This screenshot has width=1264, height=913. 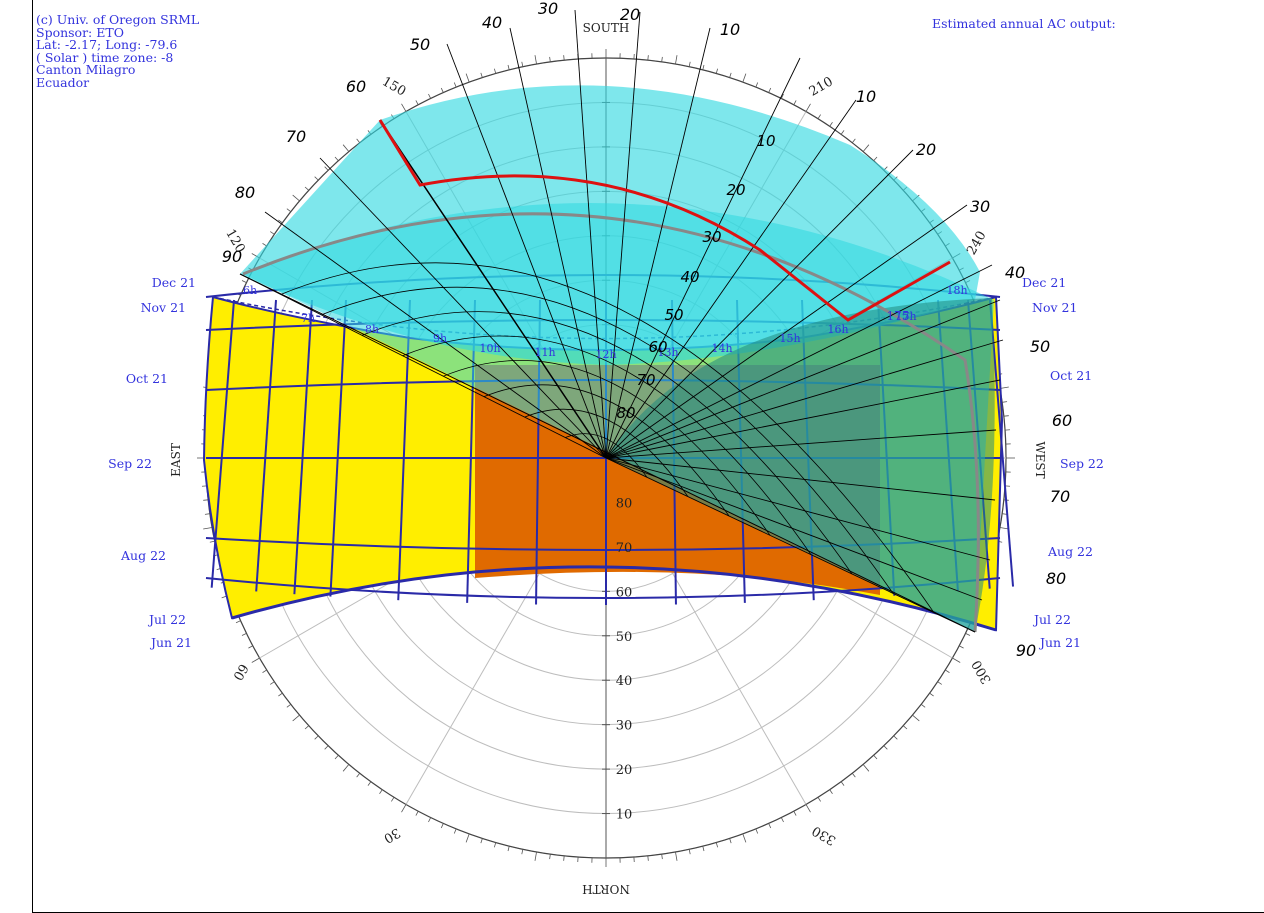 What do you see at coordinates (372, 329) in the screenshot?
I see `hour-label: 8h` at bounding box center [372, 329].